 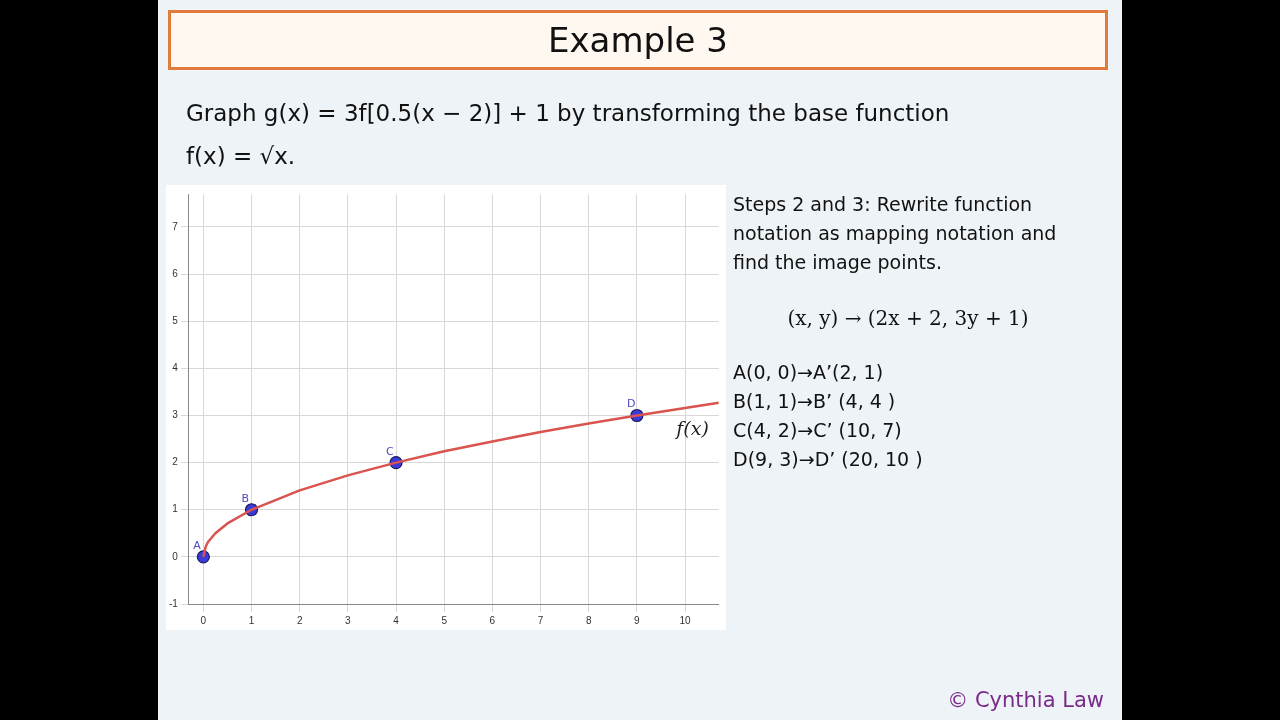 I want to click on y-tick-label: 0, so click(x=175, y=556).